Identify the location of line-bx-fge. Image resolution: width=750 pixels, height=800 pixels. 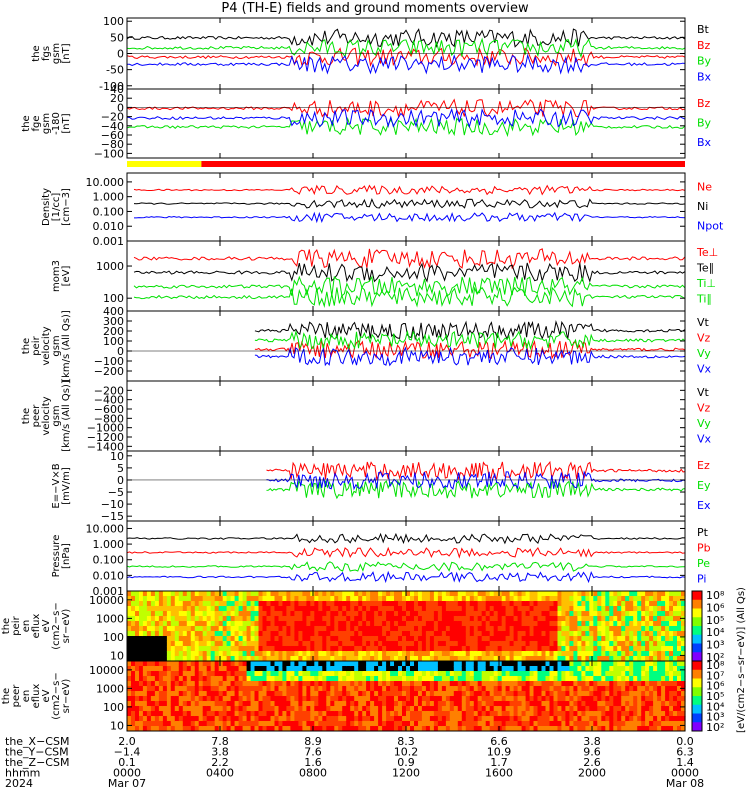
(406, 118).